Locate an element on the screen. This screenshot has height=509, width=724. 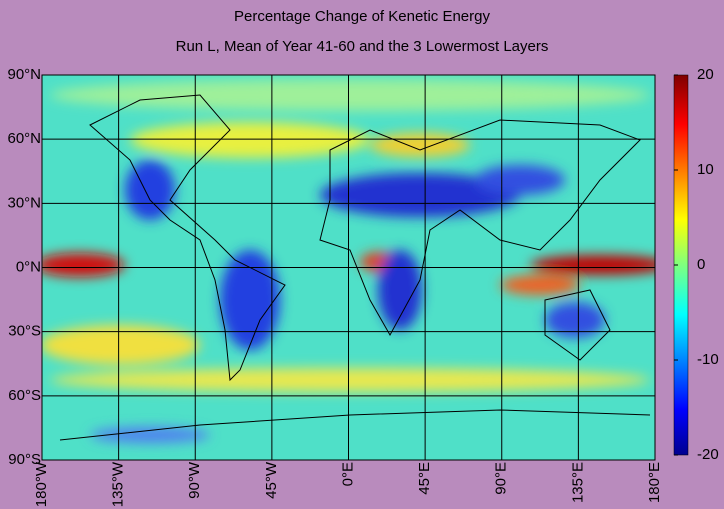
colorbar-tick-label: -20 is located at coordinates (708, 454).